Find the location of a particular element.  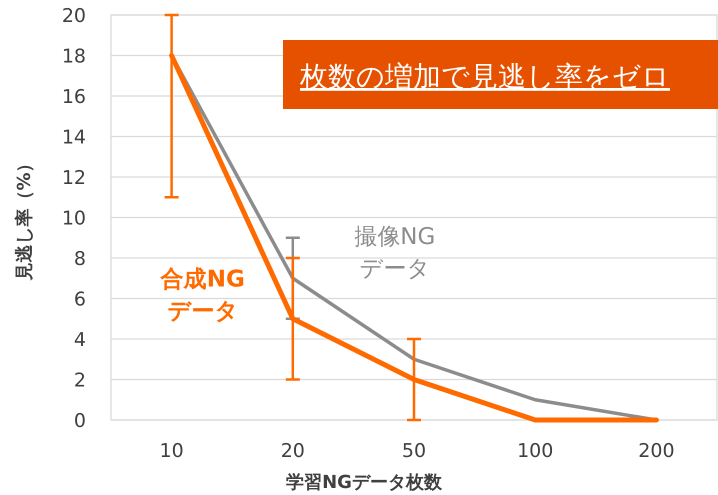

x-axis-title: 学習NGデータ枚数 is located at coordinates (364, 482).